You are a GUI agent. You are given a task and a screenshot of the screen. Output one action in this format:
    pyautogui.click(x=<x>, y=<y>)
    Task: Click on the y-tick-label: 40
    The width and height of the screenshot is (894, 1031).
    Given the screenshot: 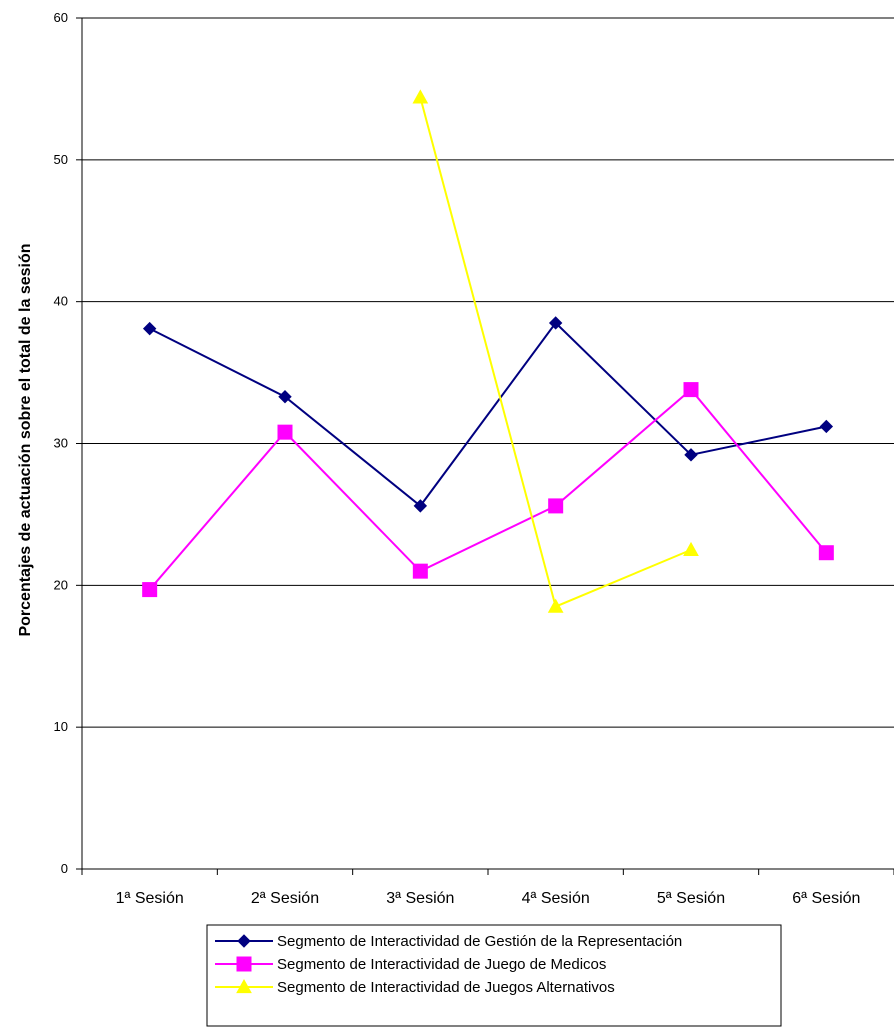 What is the action you would take?
    pyautogui.click(x=61, y=301)
    